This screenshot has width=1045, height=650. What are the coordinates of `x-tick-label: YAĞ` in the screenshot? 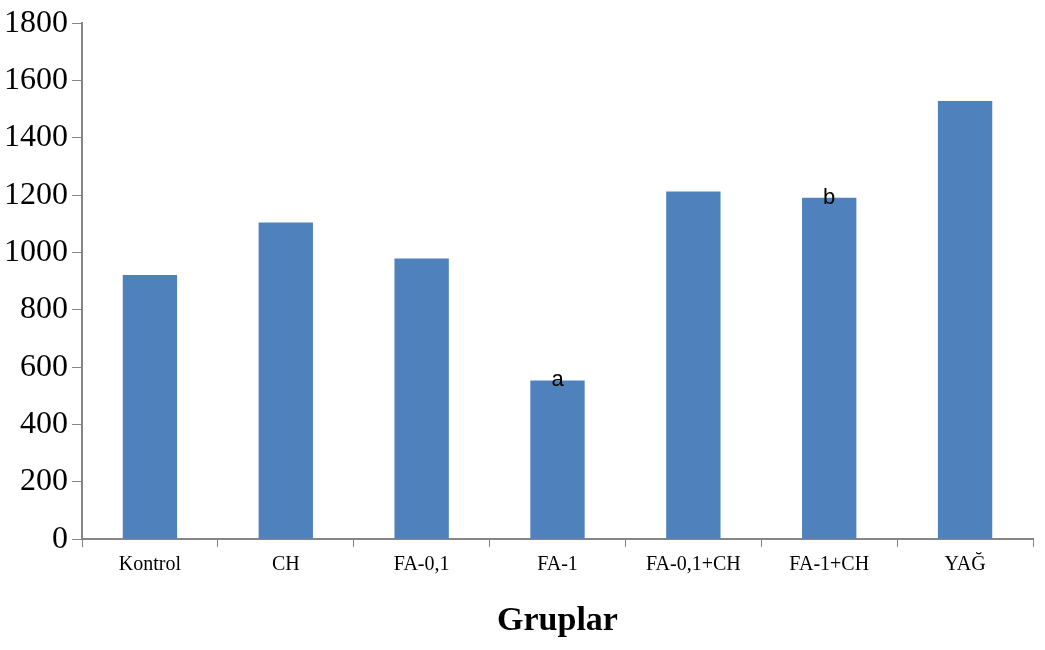 It's located at (965, 563).